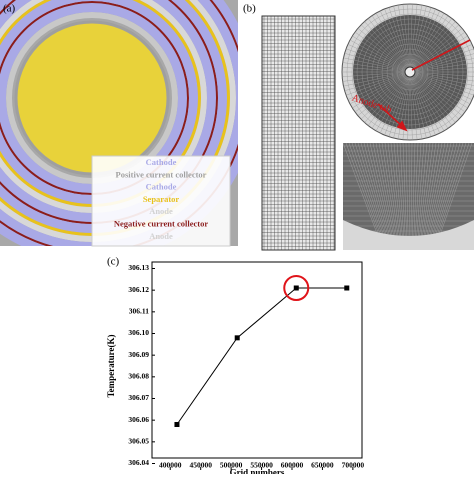 This screenshot has width=474, height=479. What do you see at coordinates (322, 465) in the screenshot?
I see `x-tick-label: 650000` at bounding box center [322, 465].